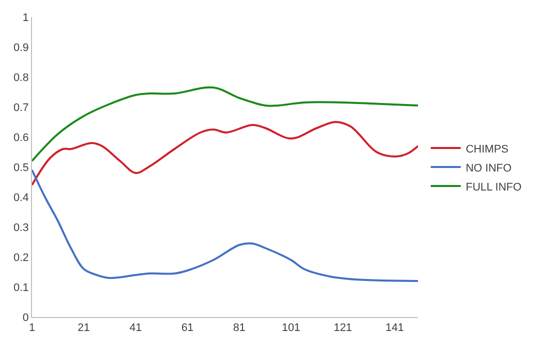 The height and width of the screenshot is (346, 540). What do you see at coordinates (343, 328) in the screenshot?
I see `x-tick-label: 121` at bounding box center [343, 328].